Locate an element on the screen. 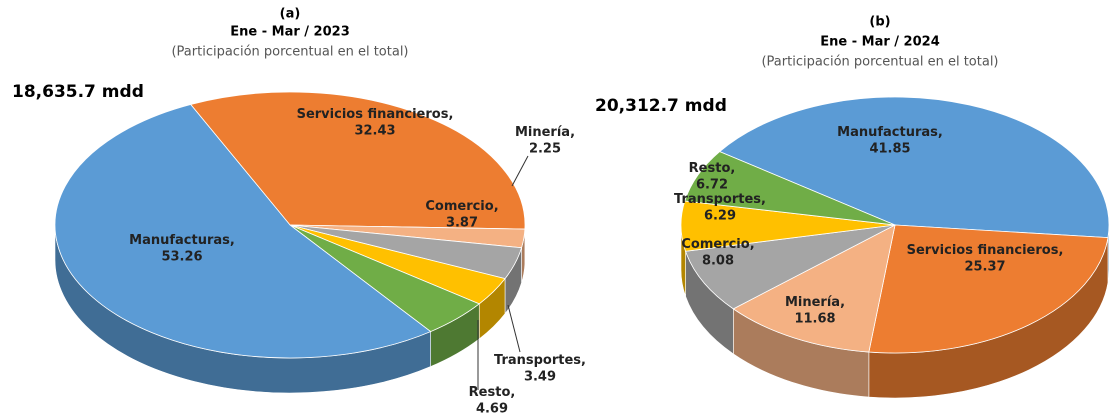 The width and height of the screenshot is (1112, 416). label-value: 6.29 is located at coordinates (720, 215).